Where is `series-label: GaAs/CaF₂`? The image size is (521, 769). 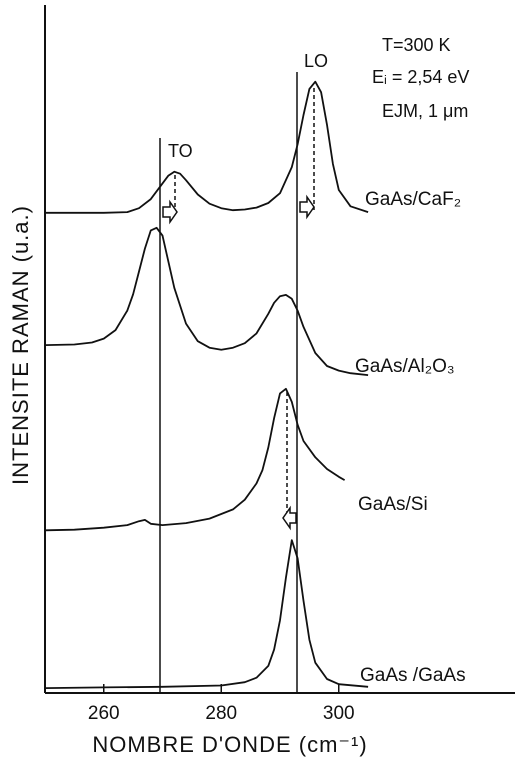 series-label: GaAs/CaF₂ is located at coordinates (413, 199).